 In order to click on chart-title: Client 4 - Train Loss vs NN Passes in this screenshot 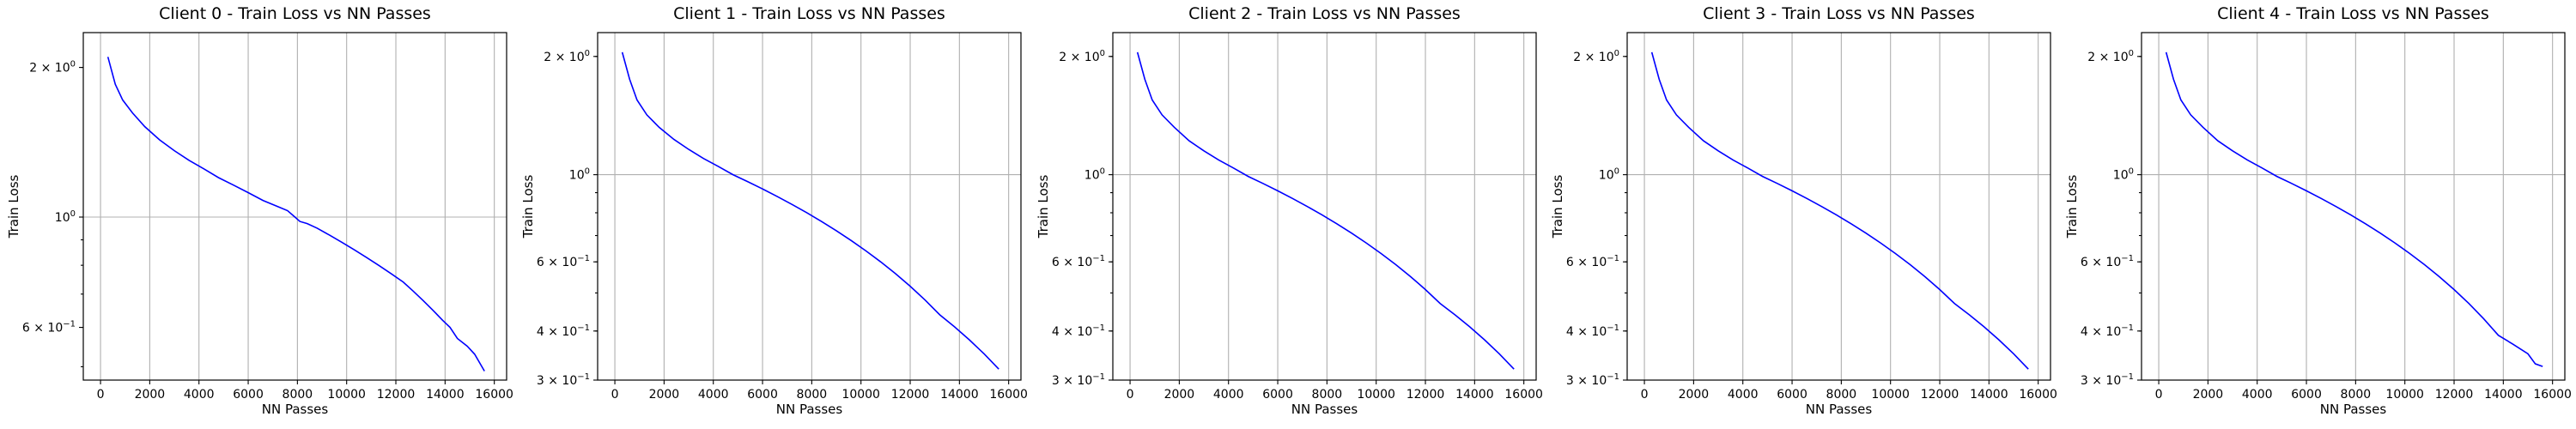, I will do `click(2353, 13)`.